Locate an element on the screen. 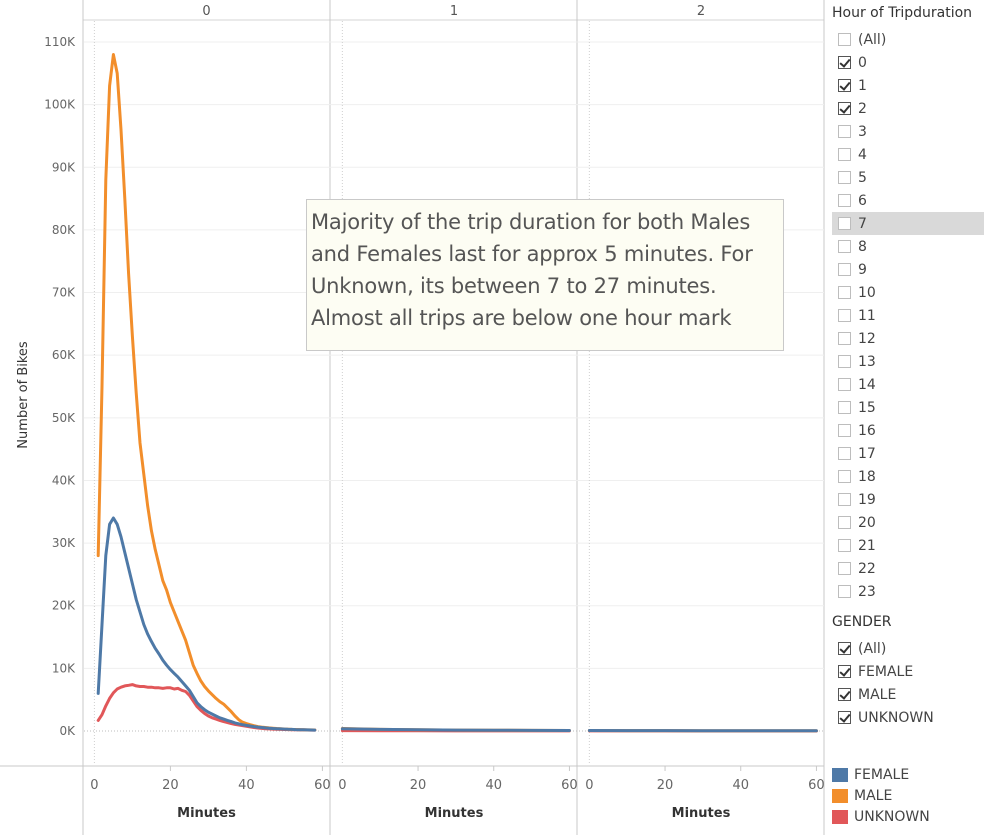 This screenshot has width=984, height=835. filter-item-label: 13 is located at coordinates (867, 361).